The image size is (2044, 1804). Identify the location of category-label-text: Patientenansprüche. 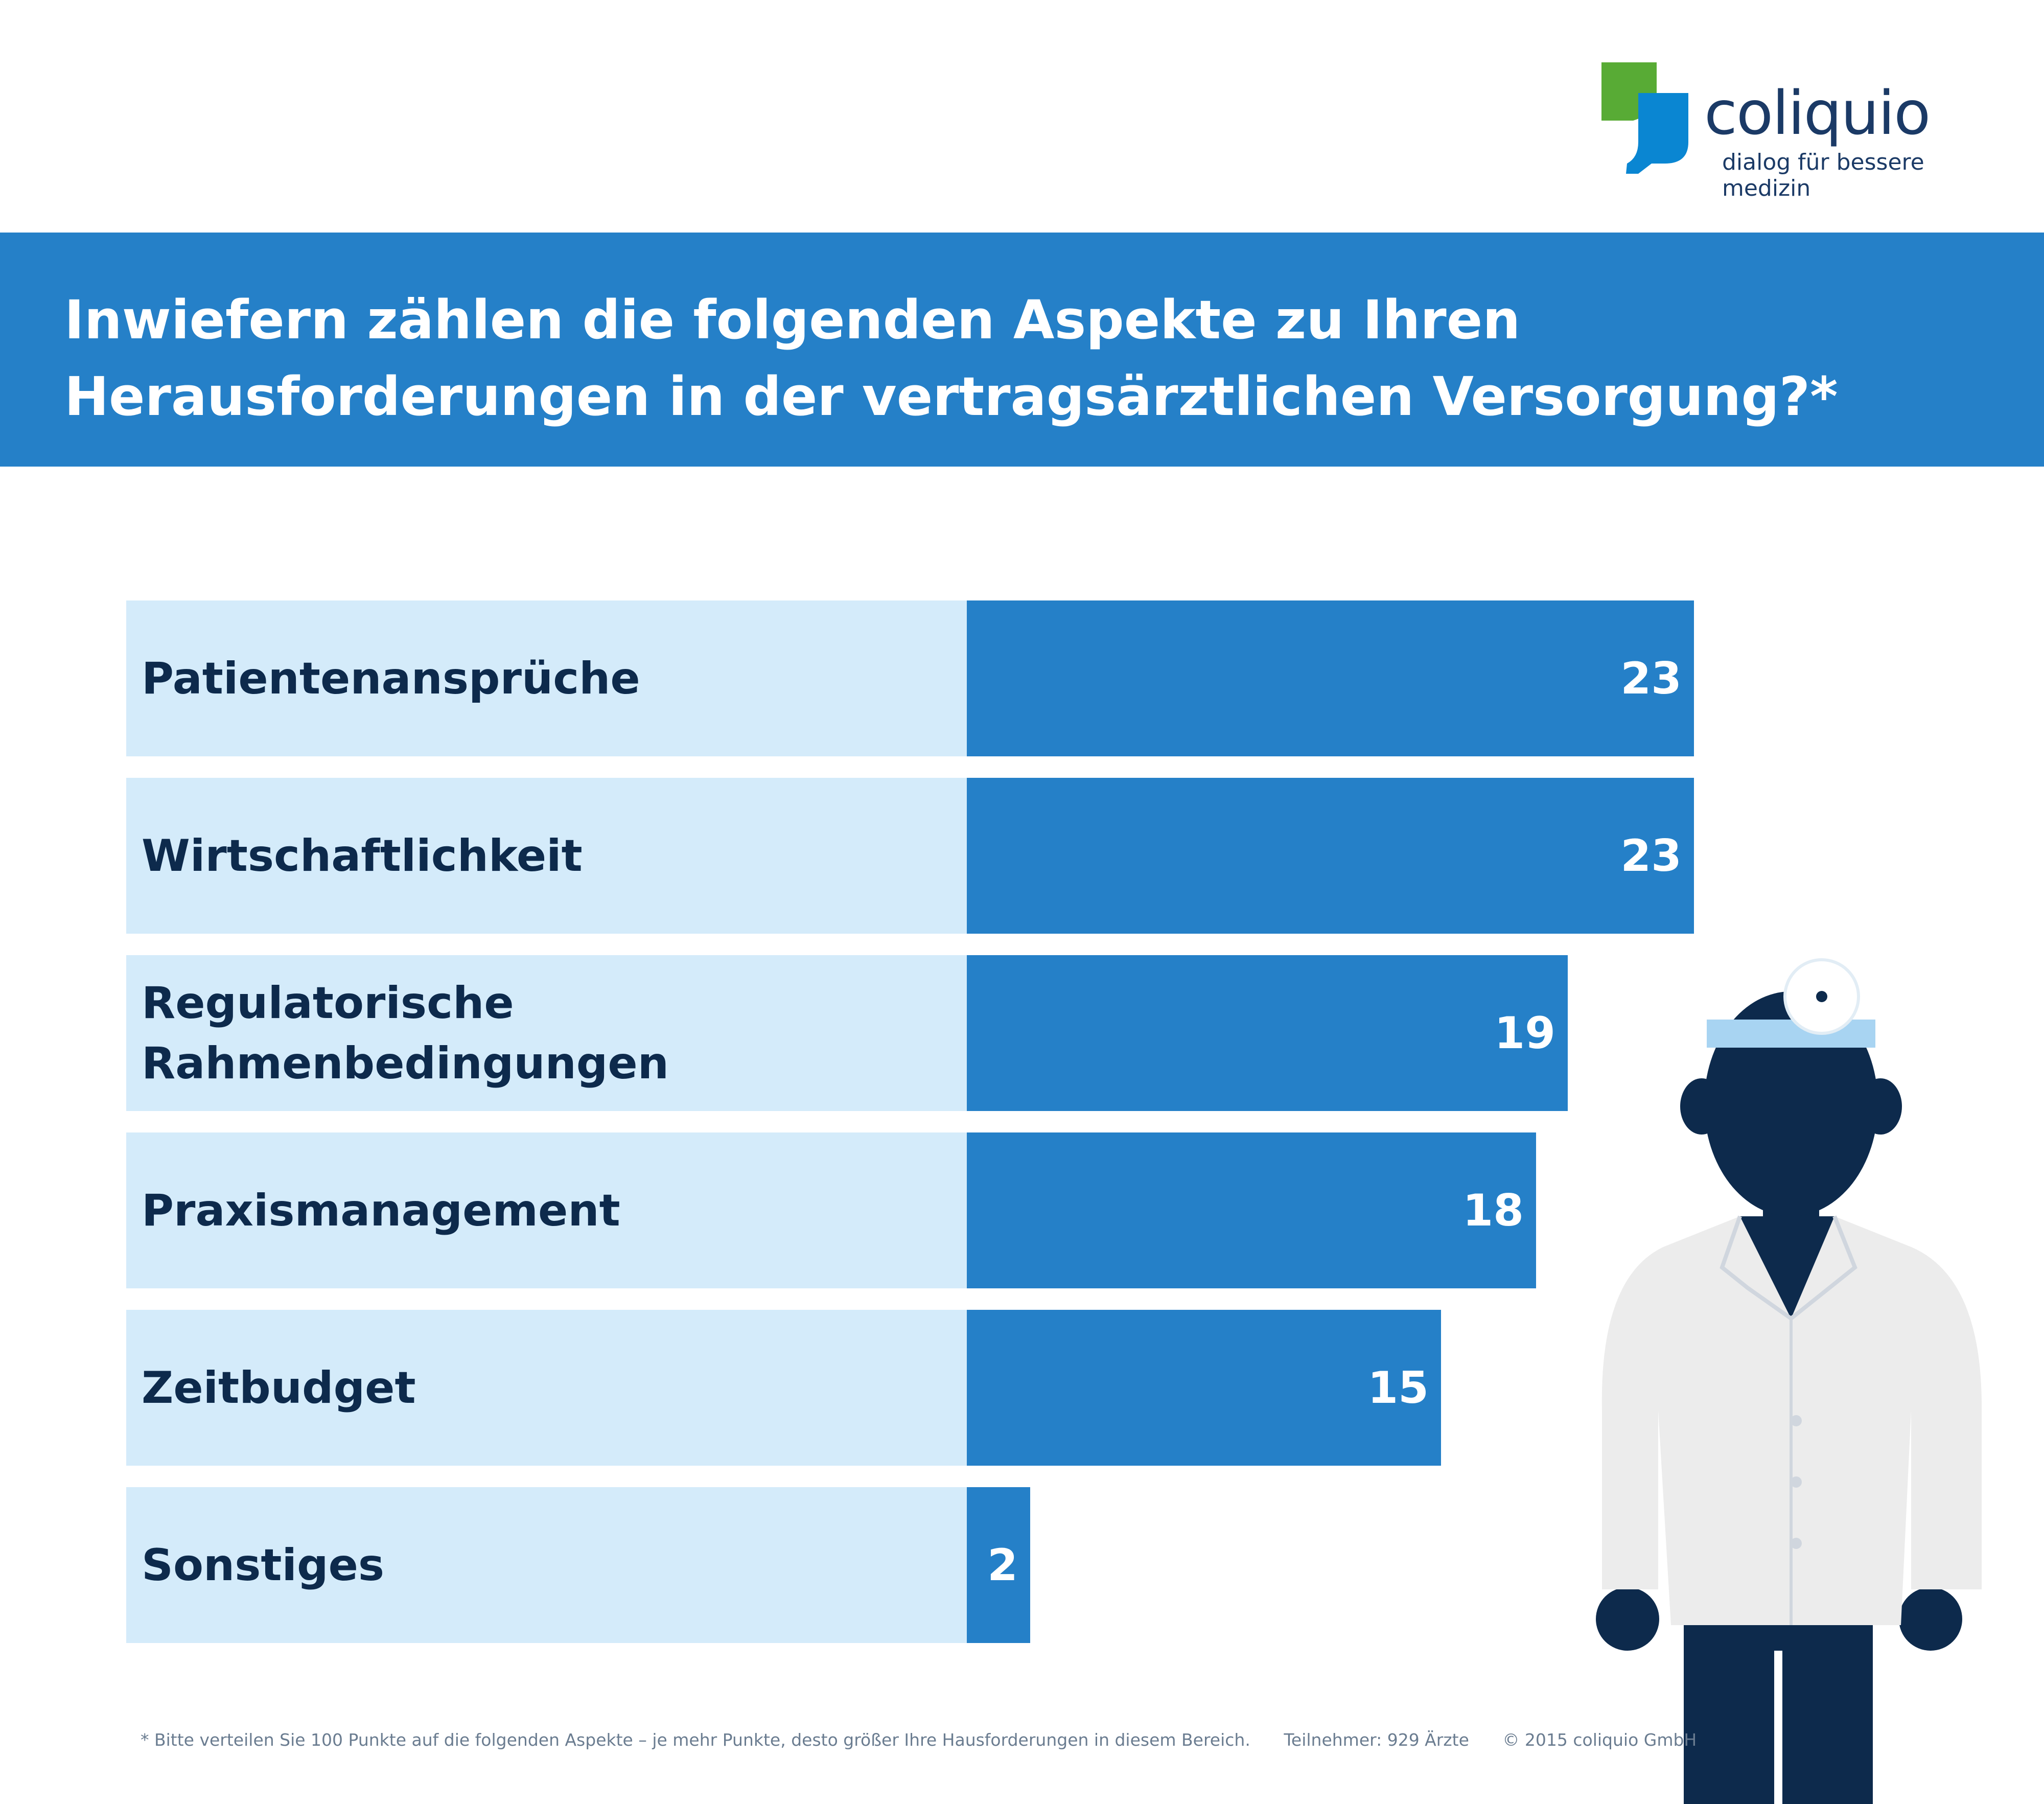
(391, 679).